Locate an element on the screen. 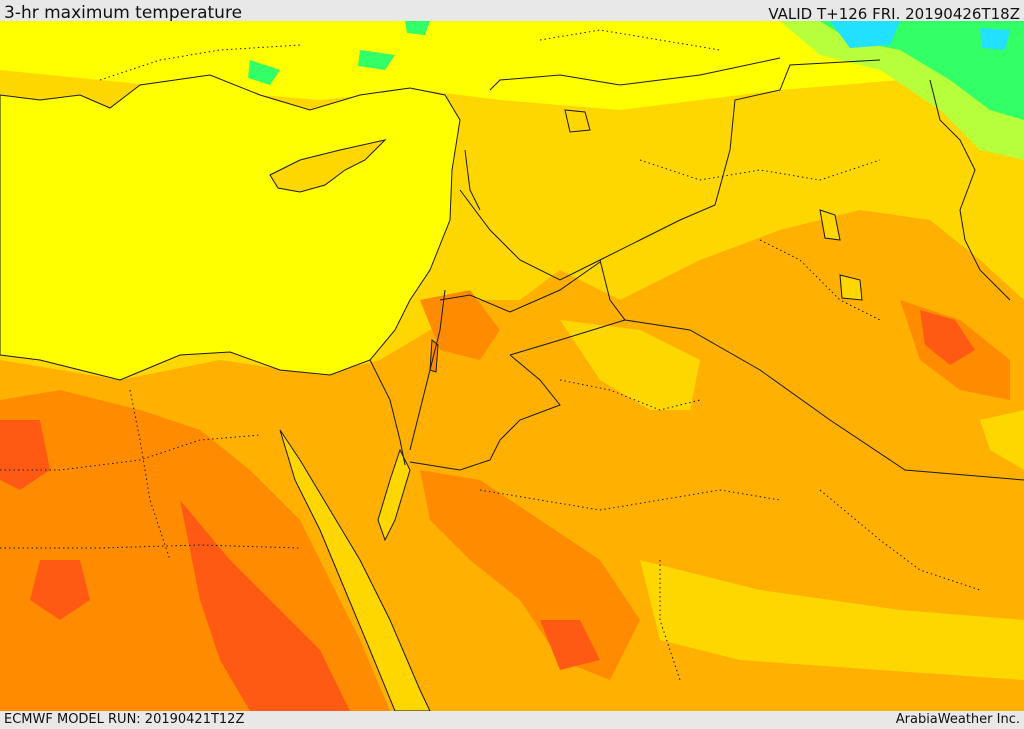 The height and width of the screenshot is (729, 1024). mild-band-south is located at coordinates (832, 620).